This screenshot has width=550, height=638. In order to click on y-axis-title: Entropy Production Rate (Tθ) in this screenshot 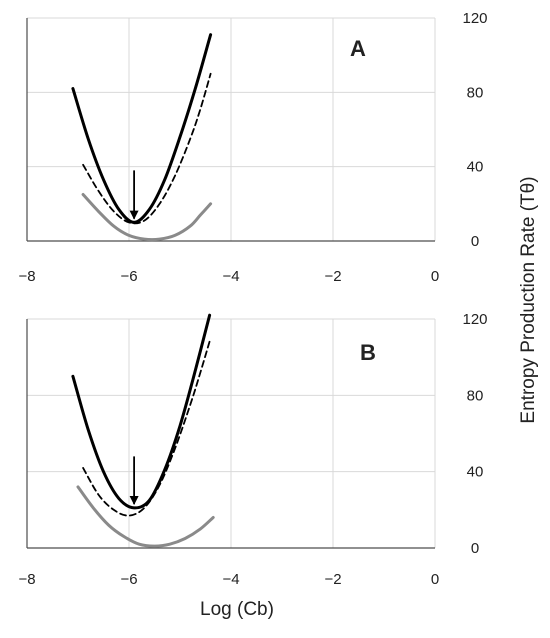, I will do `click(528, 299)`.